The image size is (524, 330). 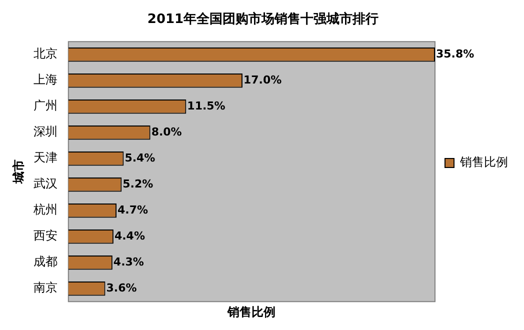 I want to click on data-label: 17.0%, so click(x=262, y=79).